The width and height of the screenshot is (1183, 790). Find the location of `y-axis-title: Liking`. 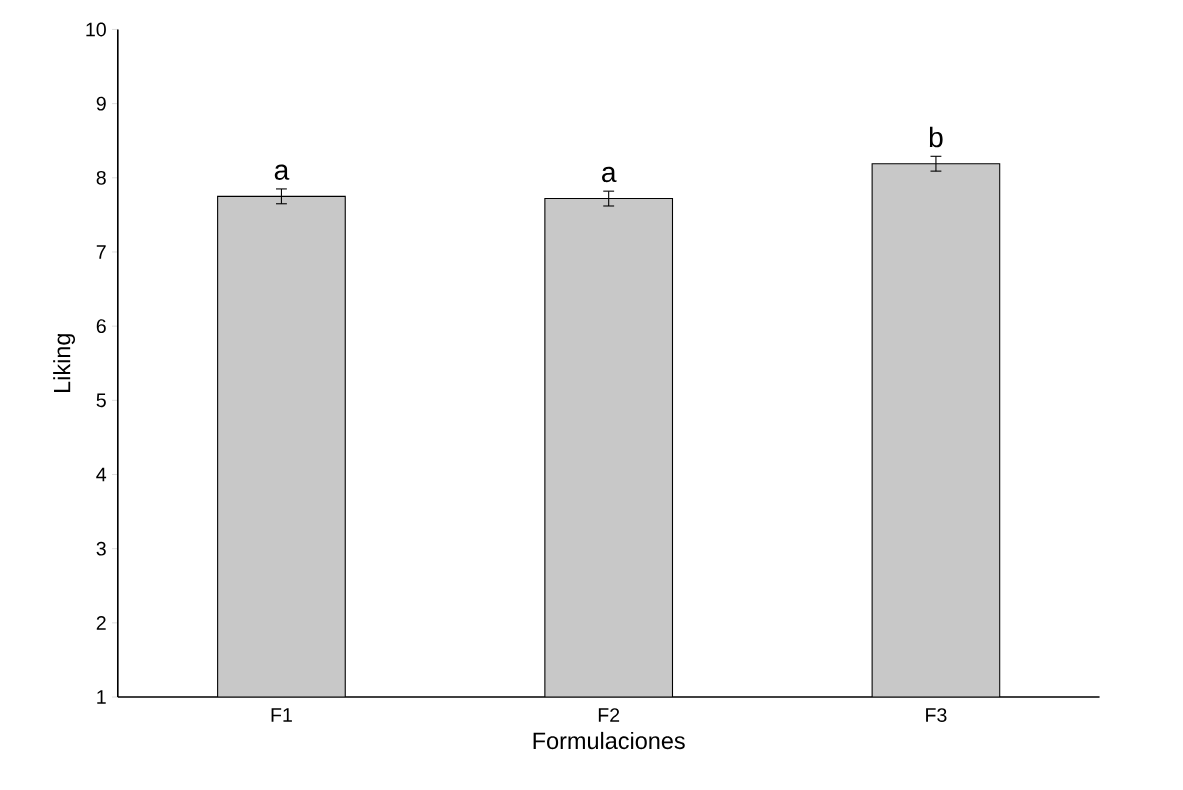

y-axis-title: Liking is located at coordinates (64, 362).